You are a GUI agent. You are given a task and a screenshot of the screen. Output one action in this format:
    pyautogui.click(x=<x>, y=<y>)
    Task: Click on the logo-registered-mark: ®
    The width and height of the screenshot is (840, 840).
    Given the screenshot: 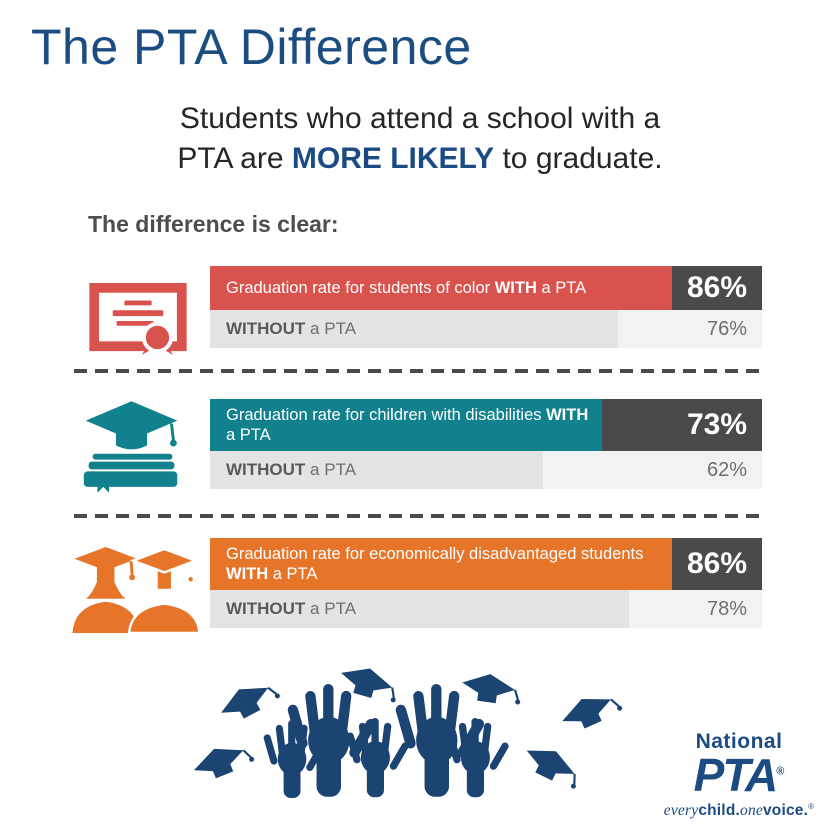 What is the action you would take?
    pyautogui.click(x=780, y=771)
    